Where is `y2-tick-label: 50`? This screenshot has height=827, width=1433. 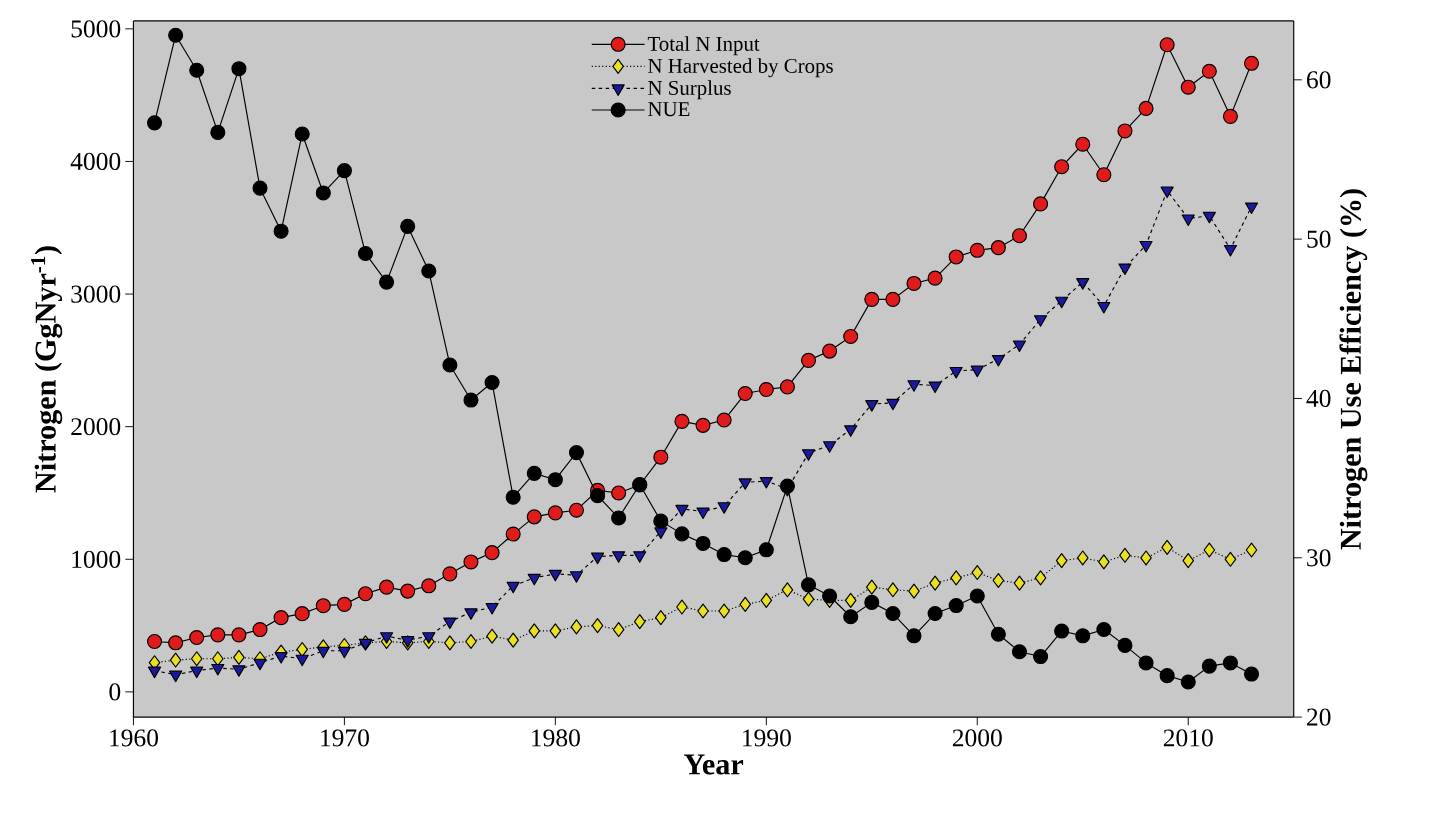
y2-tick-label: 50 is located at coordinates (1319, 239).